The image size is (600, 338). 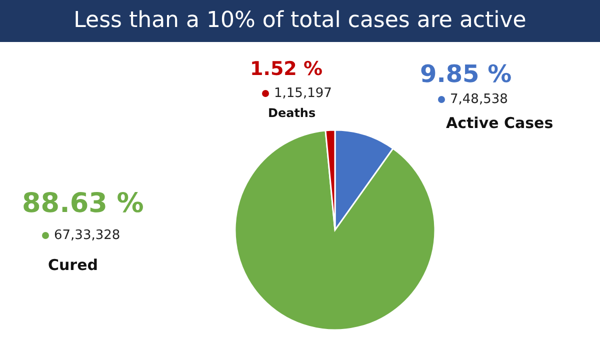 What do you see at coordinates (286, 69) in the screenshot?
I see `text: 1.52 %` at bounding box center [286, 69].